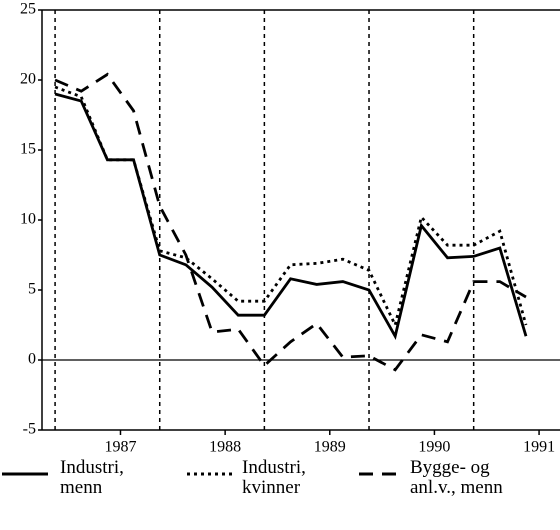  I want to click on legend-label: Industri, kvinner, so click(274, 477).